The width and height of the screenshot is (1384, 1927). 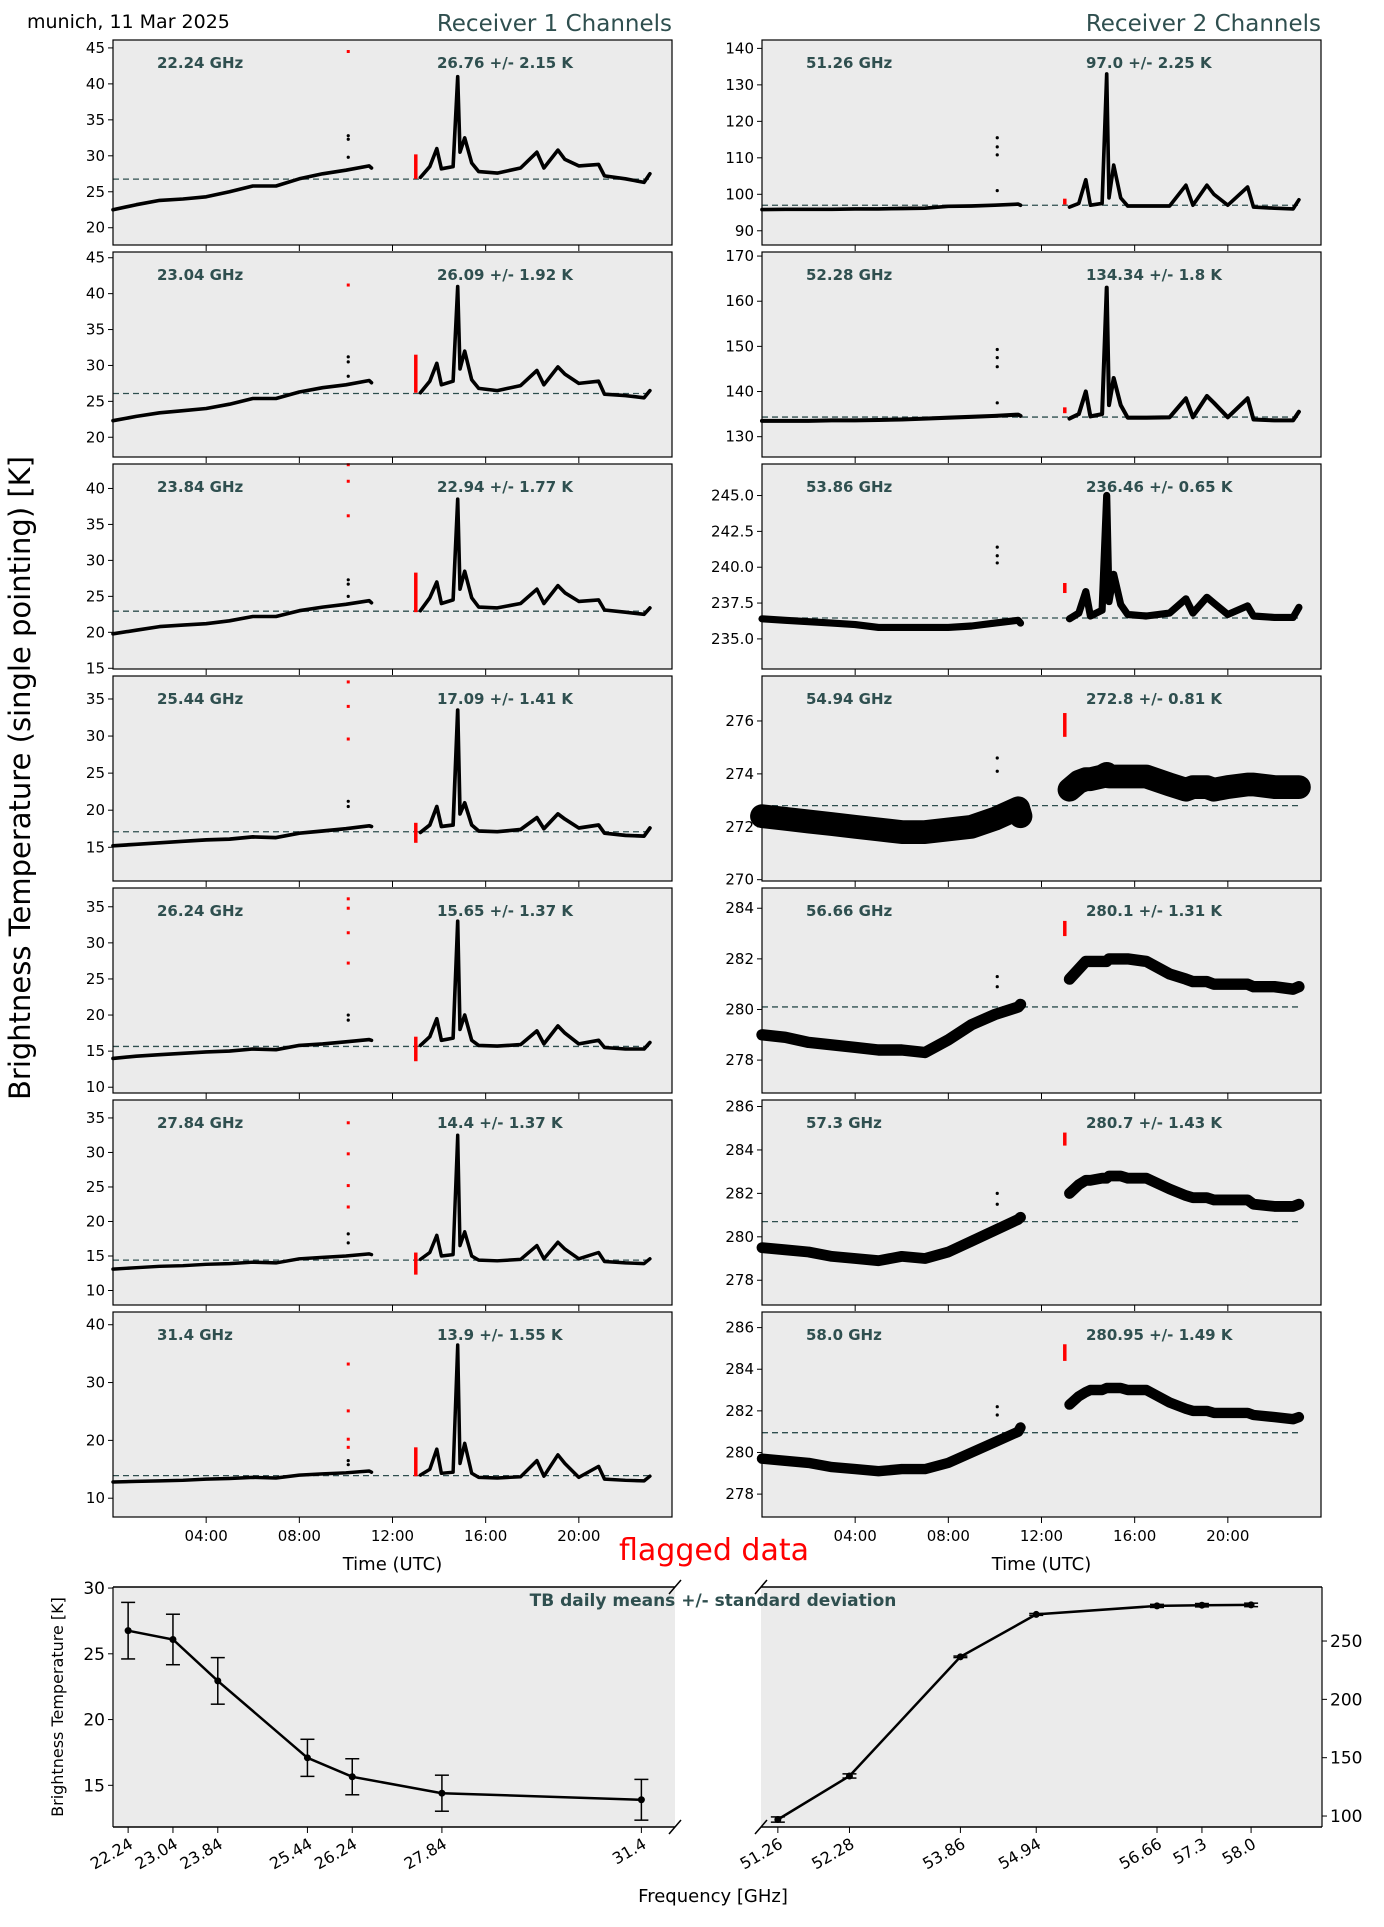 I want to click on channel-frequency-label: 23.04 GHz, so click(x=200, y=275).